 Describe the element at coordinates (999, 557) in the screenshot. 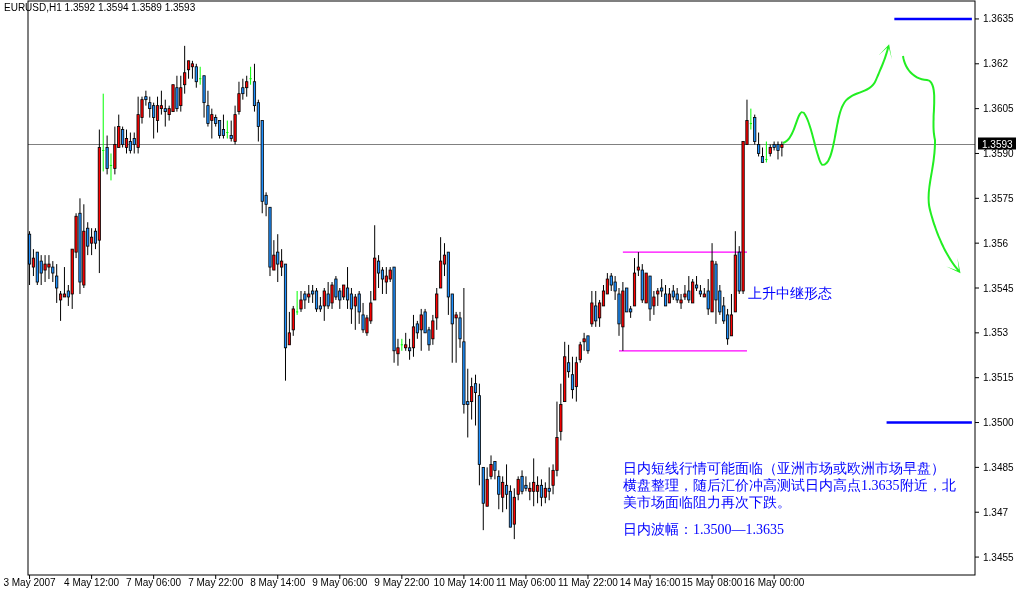

I see `y-tick-label: 1.3455` at that location.